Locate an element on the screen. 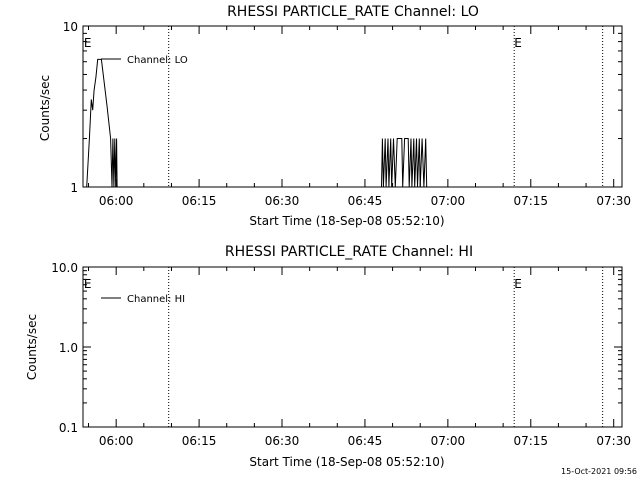 The image size is (640, 480). x-tick-label-hi: 06:00 is located at coordinates (116, 441).